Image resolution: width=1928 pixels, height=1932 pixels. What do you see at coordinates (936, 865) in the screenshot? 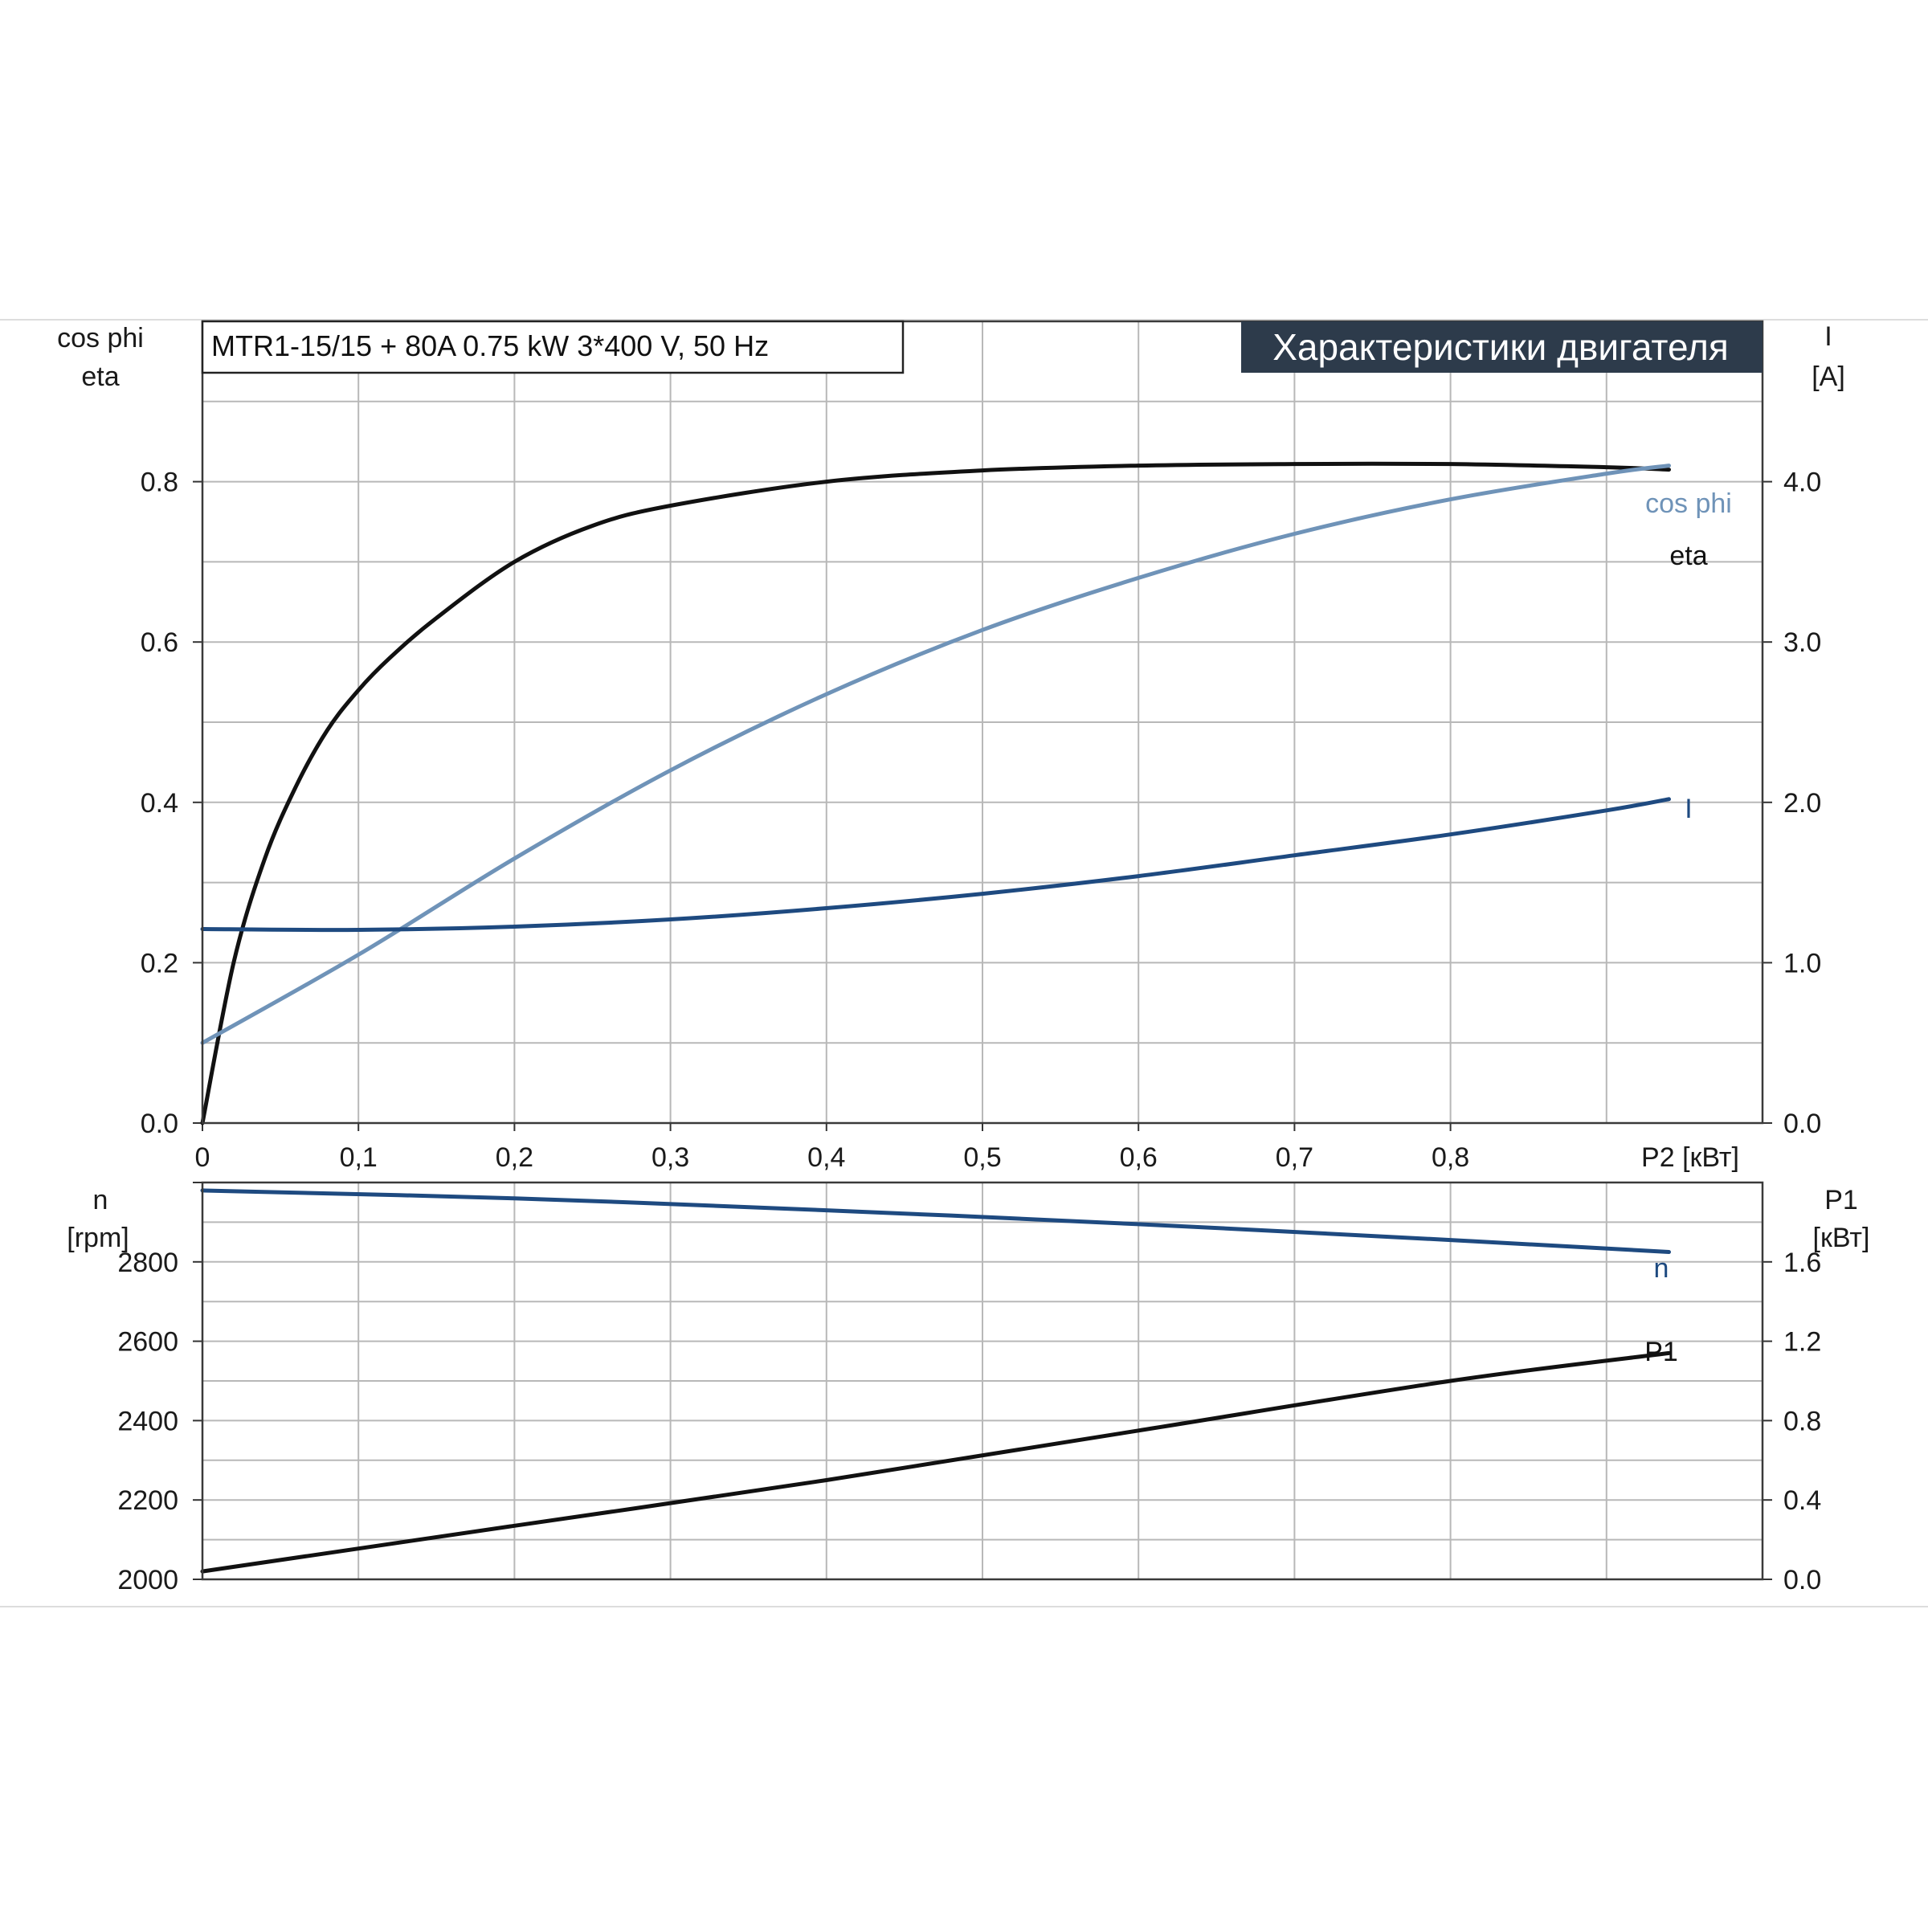
I see `current-curve` at bounding box center [936, 865].